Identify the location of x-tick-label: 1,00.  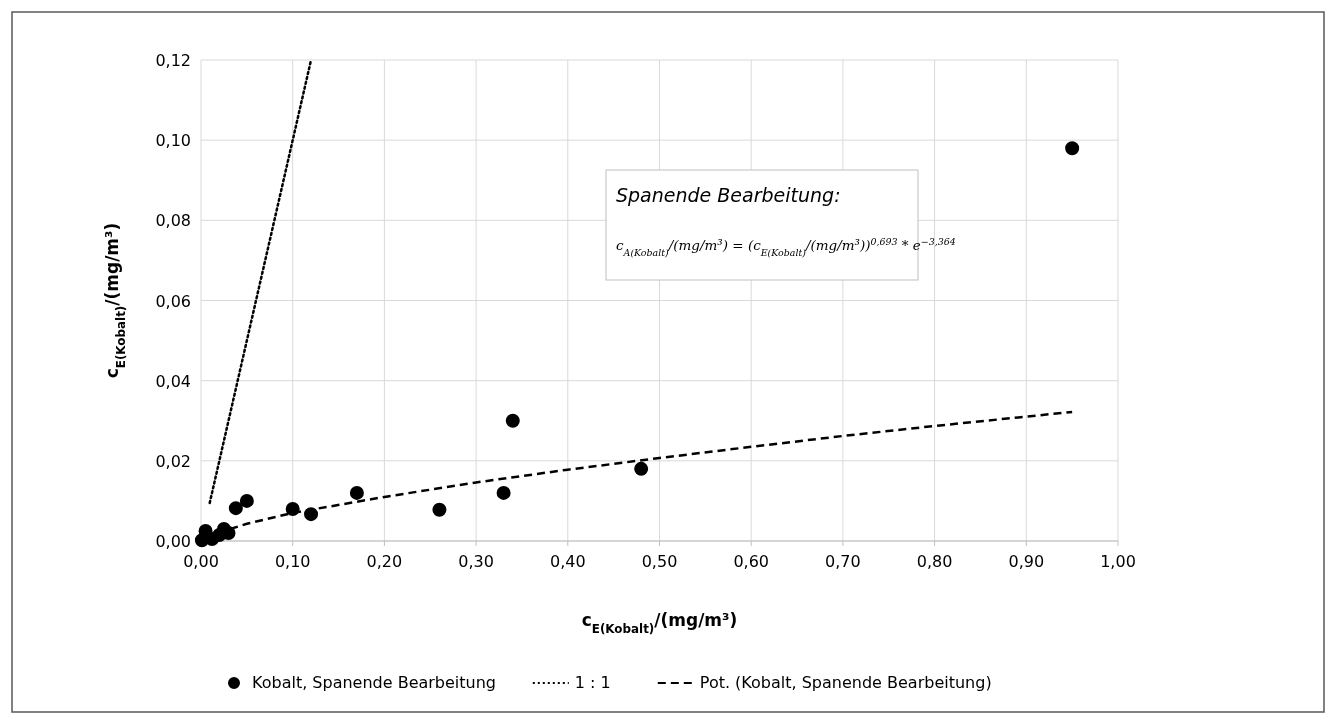
(1118, 561).